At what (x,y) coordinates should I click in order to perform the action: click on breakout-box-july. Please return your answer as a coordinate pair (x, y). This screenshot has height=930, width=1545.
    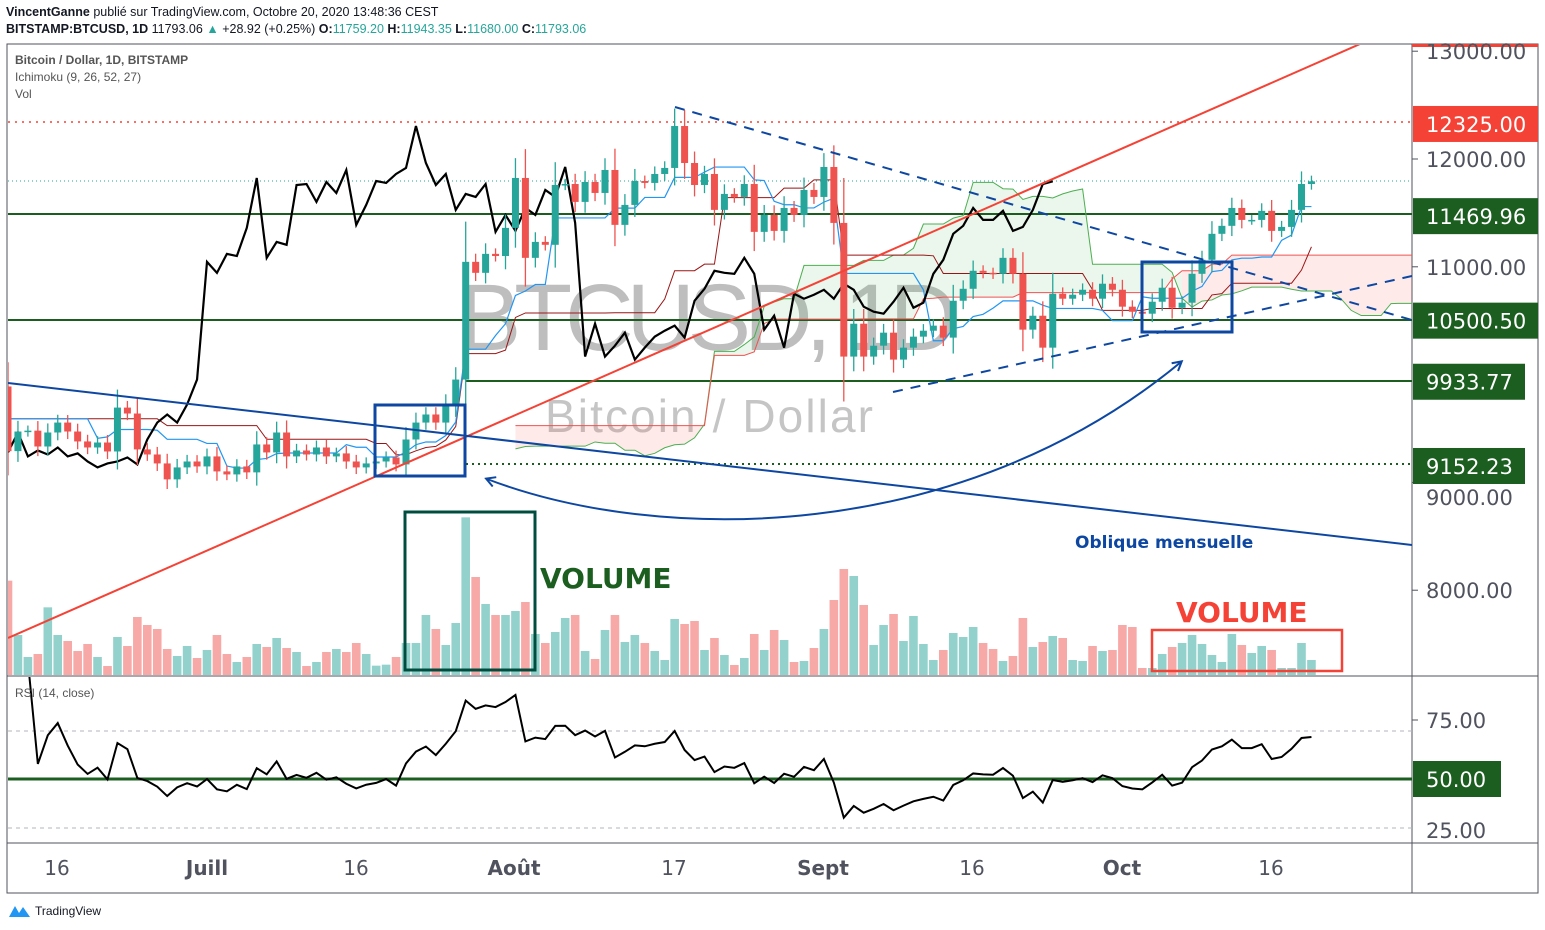
    Looking at the image, I should click on (420, 440).